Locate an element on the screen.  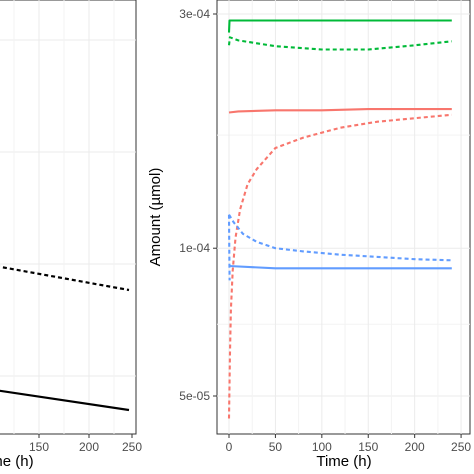
right-y-axis-title: Amount (µmol) is located at coordinates (155, 217).